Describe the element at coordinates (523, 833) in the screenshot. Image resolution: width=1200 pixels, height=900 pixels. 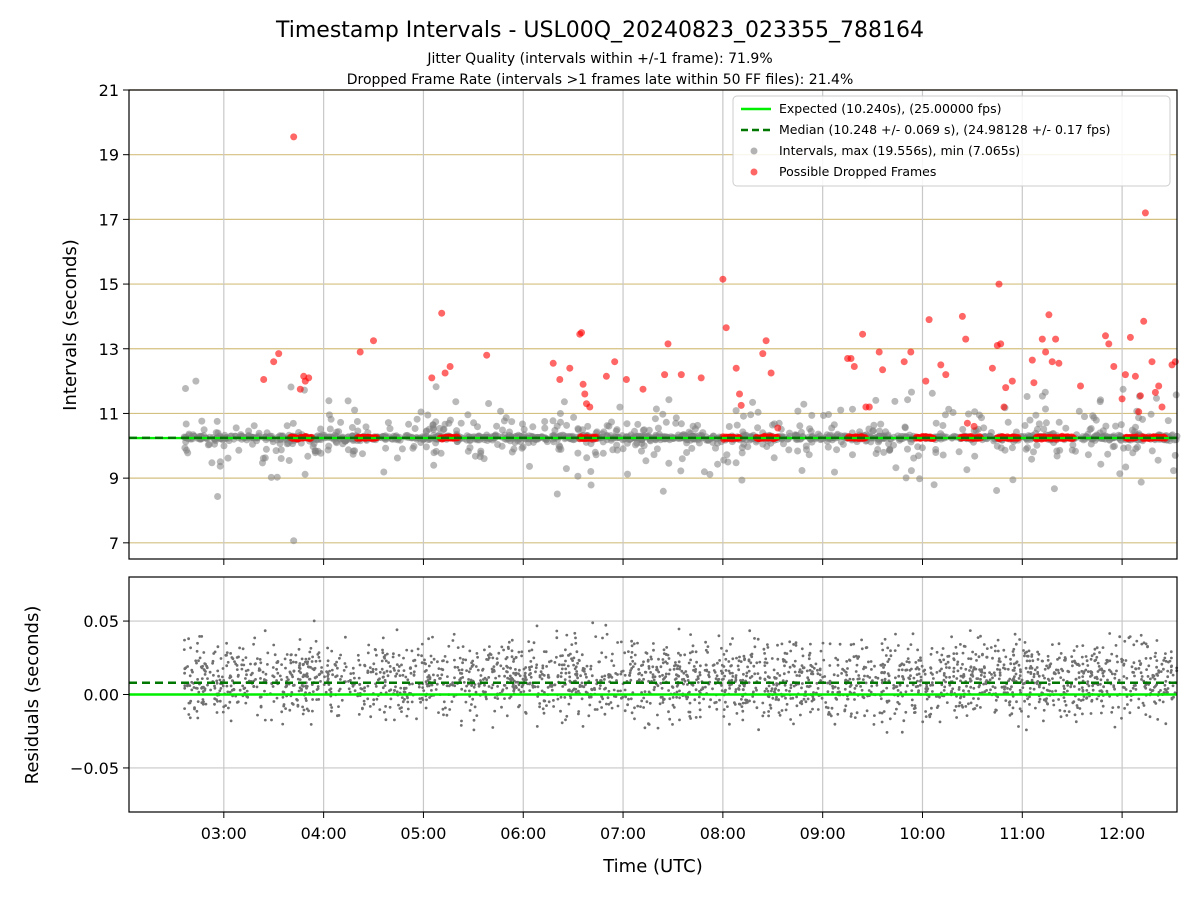
I see `x-tick-label: 06:00` at that location.